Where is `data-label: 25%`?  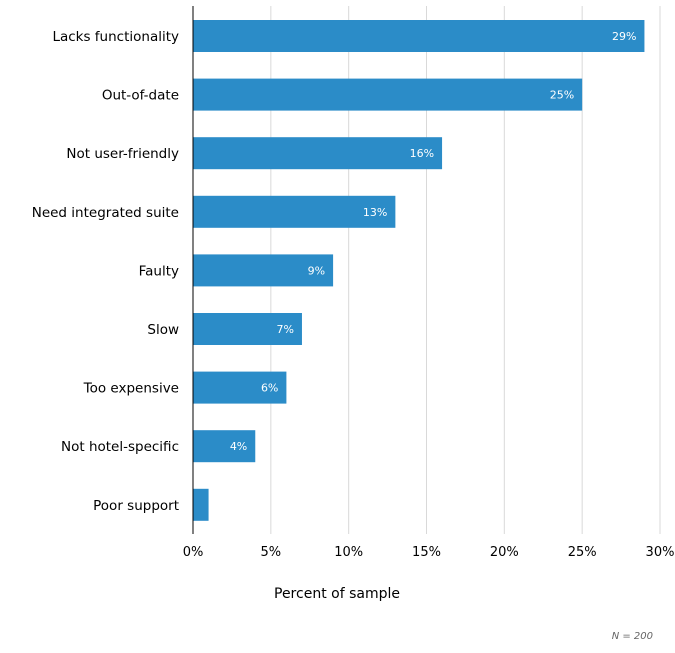
data-label: 25% is located at coordinates (562, 95).